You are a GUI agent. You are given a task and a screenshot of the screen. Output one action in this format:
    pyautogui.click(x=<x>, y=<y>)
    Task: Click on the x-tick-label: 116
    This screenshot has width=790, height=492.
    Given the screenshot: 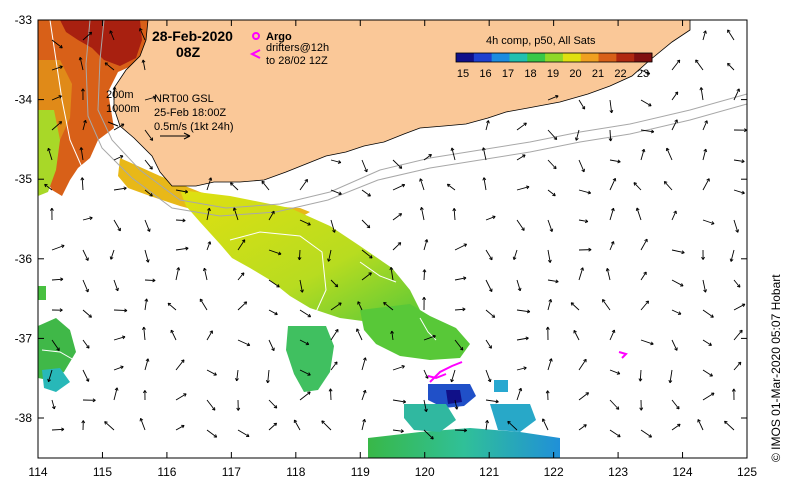 What is the action you would take?
    pyautogui.click(x=166, y=472)
    